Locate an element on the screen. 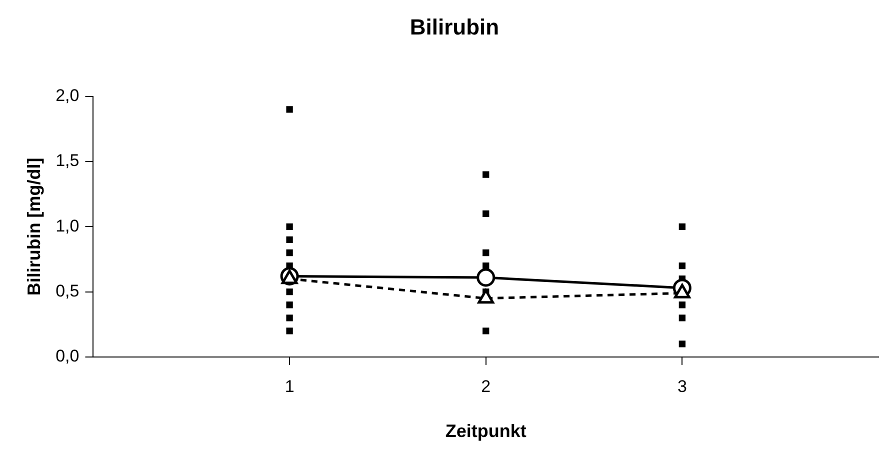 The width and height of the screenshot is (889, 457). y-tick-label: 1,0 is located at coordinates (68, 226).